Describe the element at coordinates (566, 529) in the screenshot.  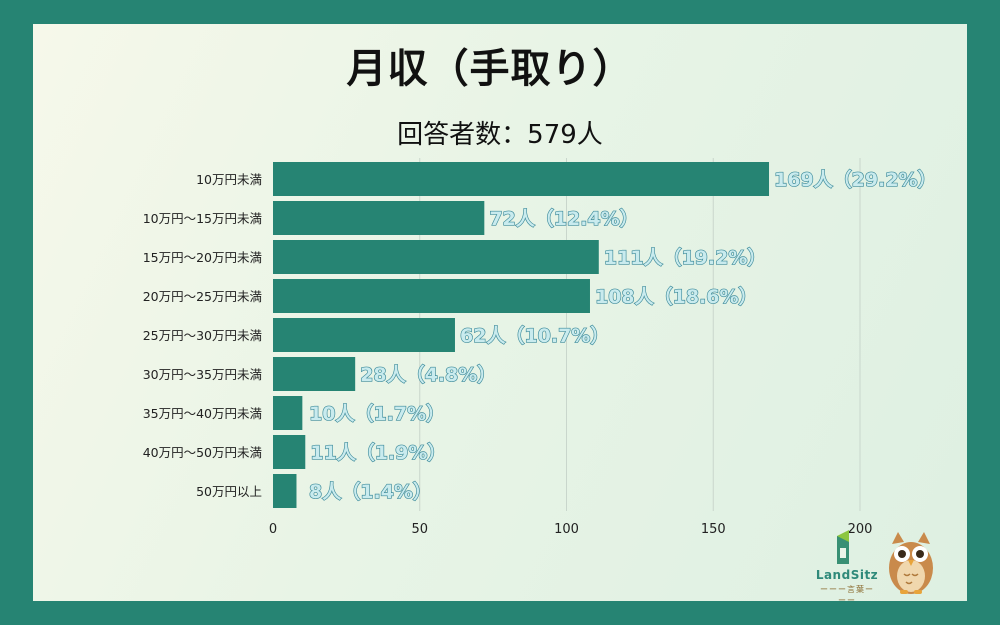
I see `x-tick-label: 100` at that location.